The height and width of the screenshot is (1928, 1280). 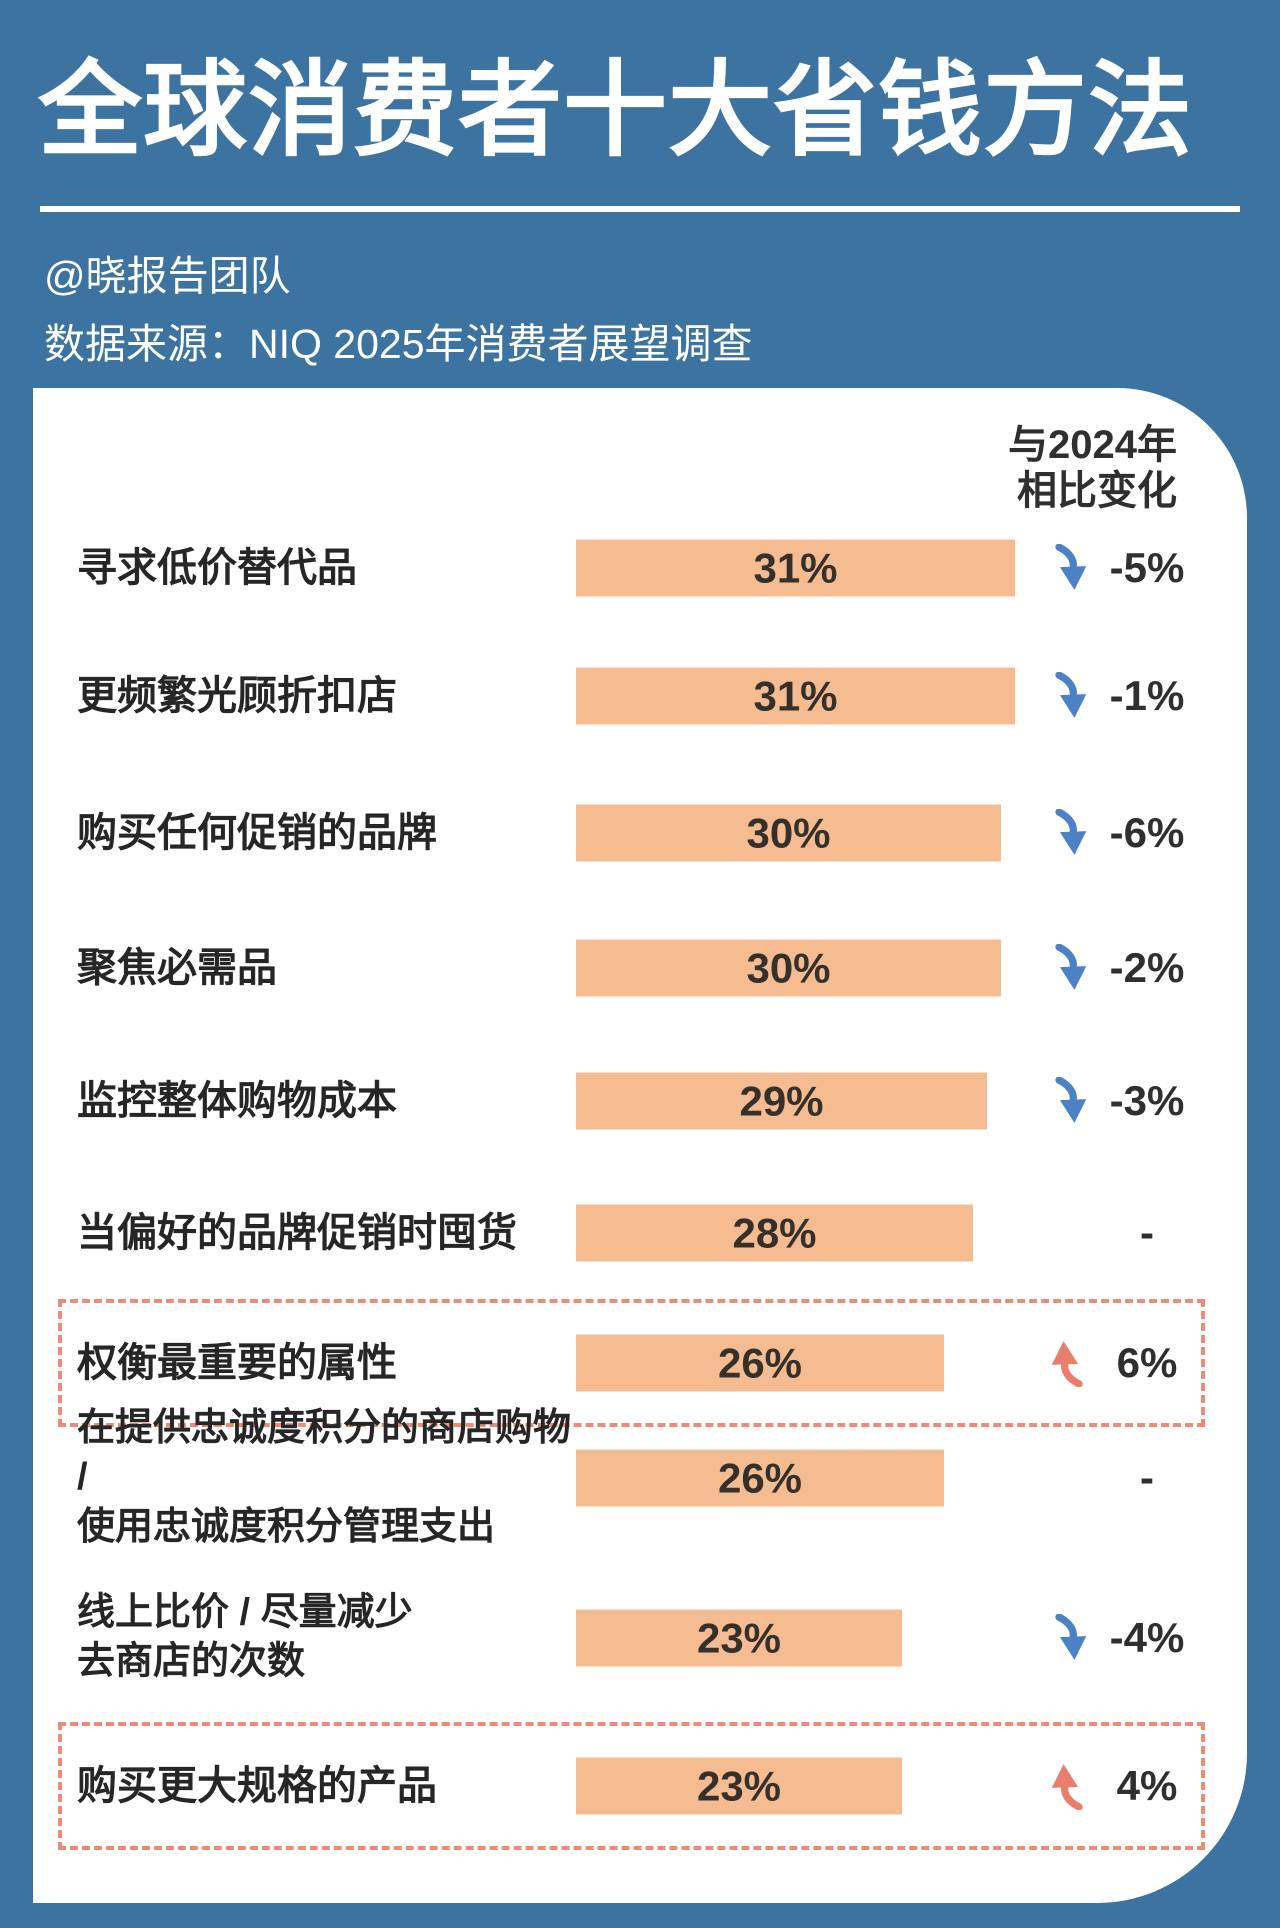 I want to click on row-label-line: 去商店的次数, so click(x=191, y=1662).